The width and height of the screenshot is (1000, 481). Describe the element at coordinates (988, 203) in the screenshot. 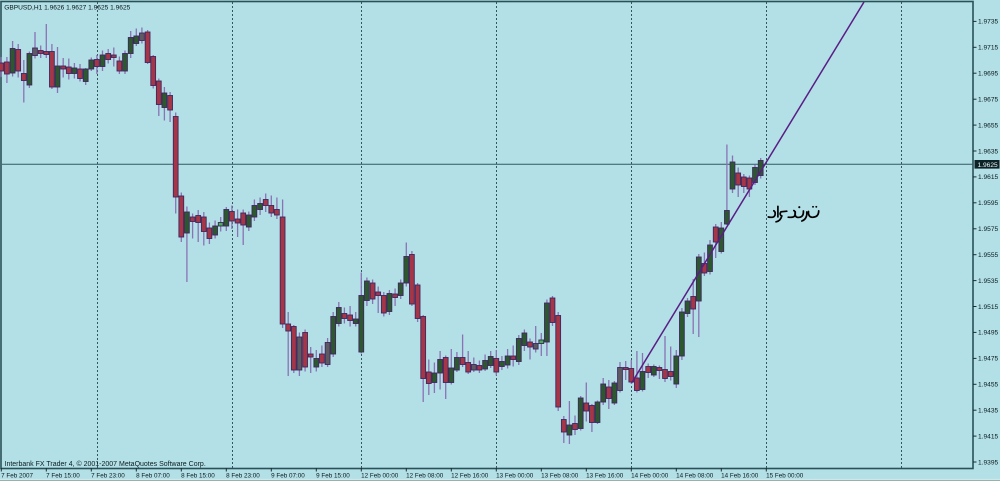

I see `svg-text: 1.9595` at that location.